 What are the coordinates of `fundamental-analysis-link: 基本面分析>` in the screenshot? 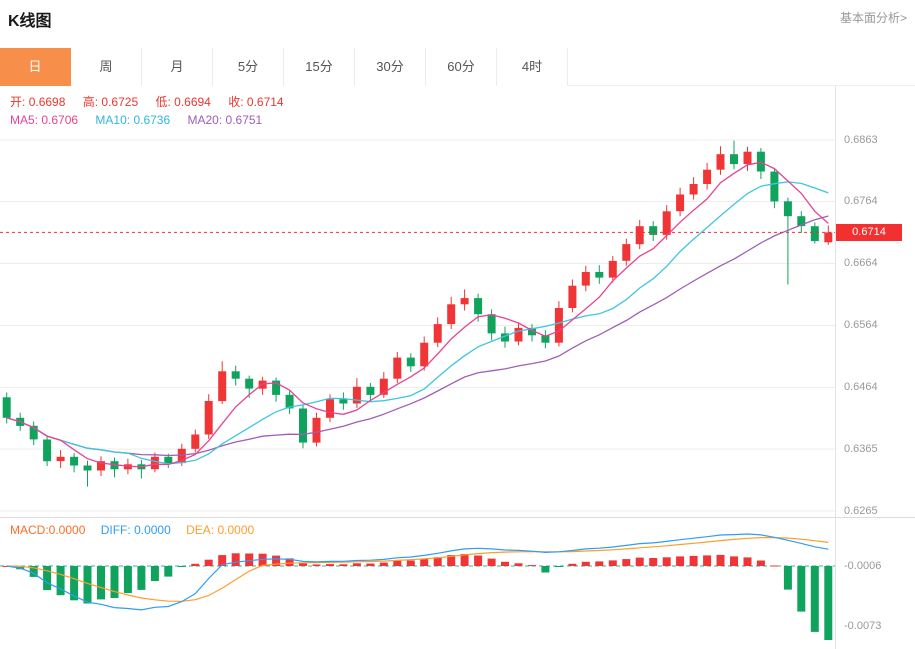 It's located at (873, 18).